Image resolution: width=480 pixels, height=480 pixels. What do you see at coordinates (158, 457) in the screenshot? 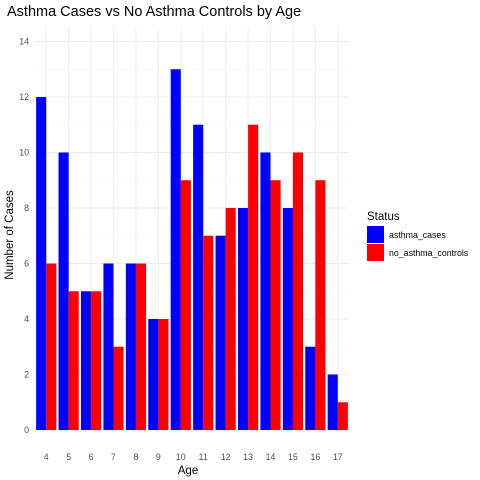
I see `x-tick-label: 9` at bounding box center [158, 457].